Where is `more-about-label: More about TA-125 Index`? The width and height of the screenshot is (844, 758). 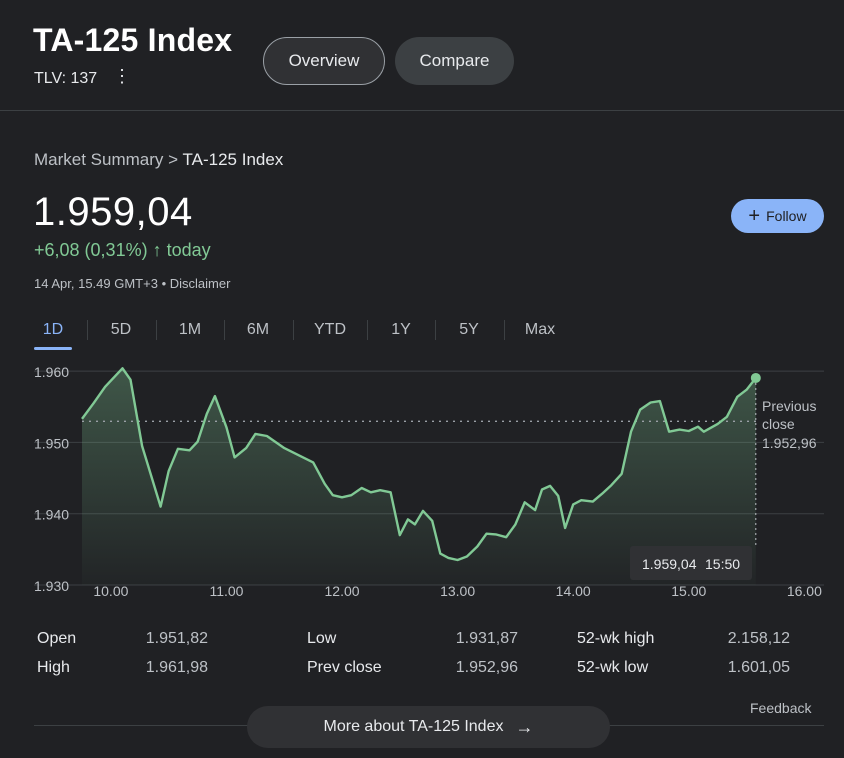 more-about-label: More about TA-125 Index is located at coordinates (413, 726).